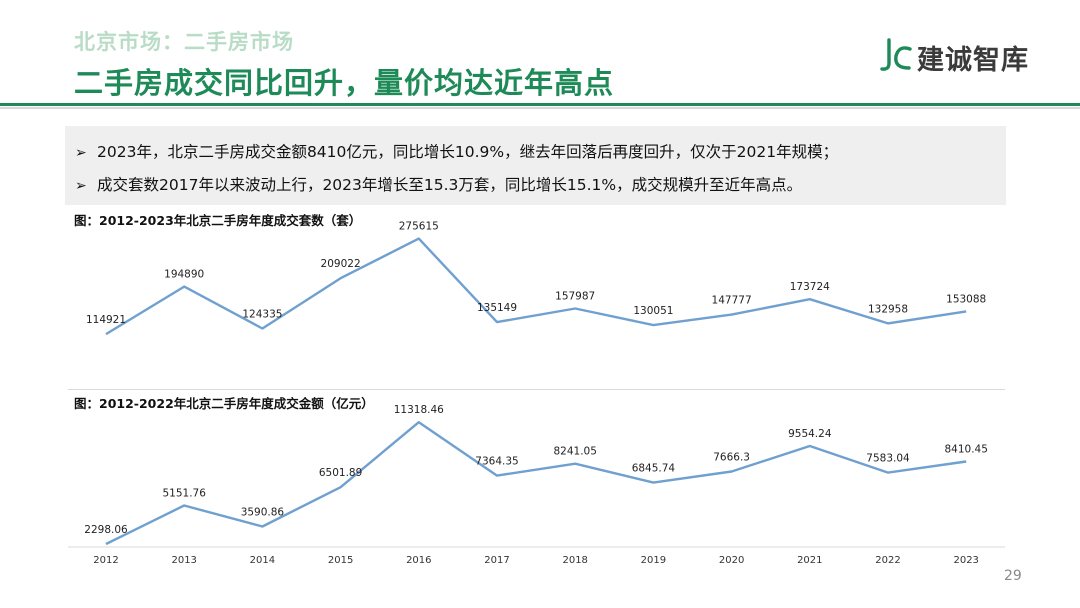  I want to click on chart-divider, so click(536, 389).